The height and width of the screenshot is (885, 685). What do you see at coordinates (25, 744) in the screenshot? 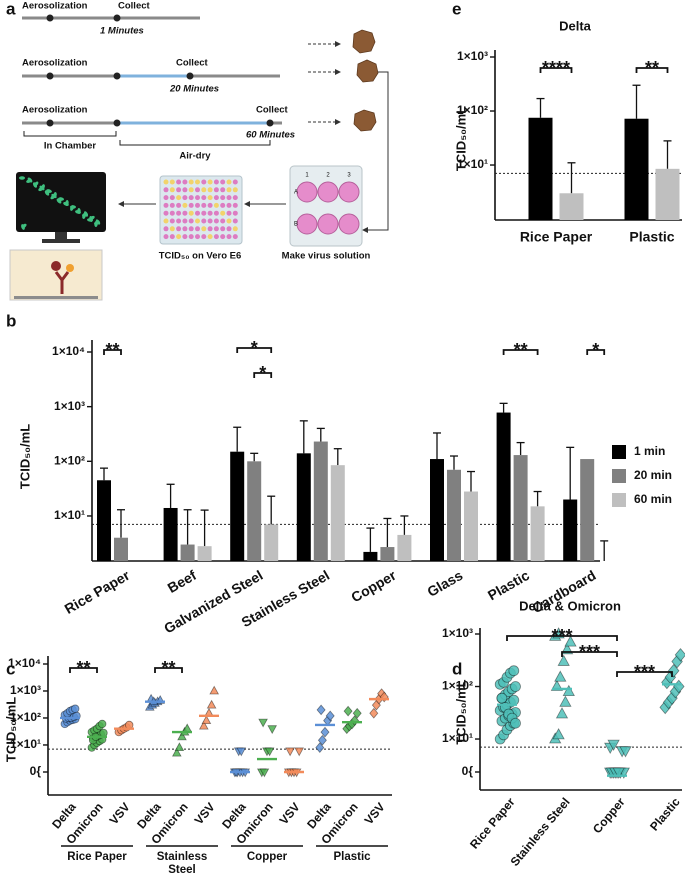
I see `y-tick-label: 1×10¹` at bounding box center [25, 744].